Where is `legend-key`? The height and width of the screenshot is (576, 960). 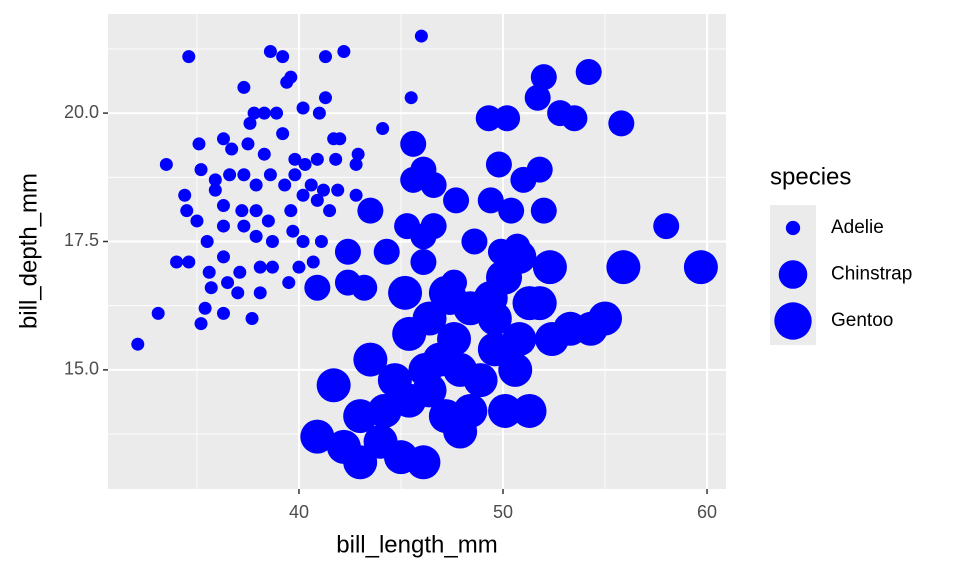
legend-key is located at coordinates (793, 321).